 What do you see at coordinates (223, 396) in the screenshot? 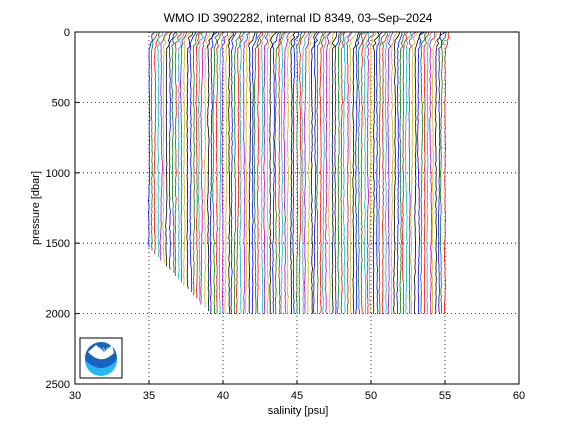
I see `x-tick-label: 40` at bounding box center [223, 396].